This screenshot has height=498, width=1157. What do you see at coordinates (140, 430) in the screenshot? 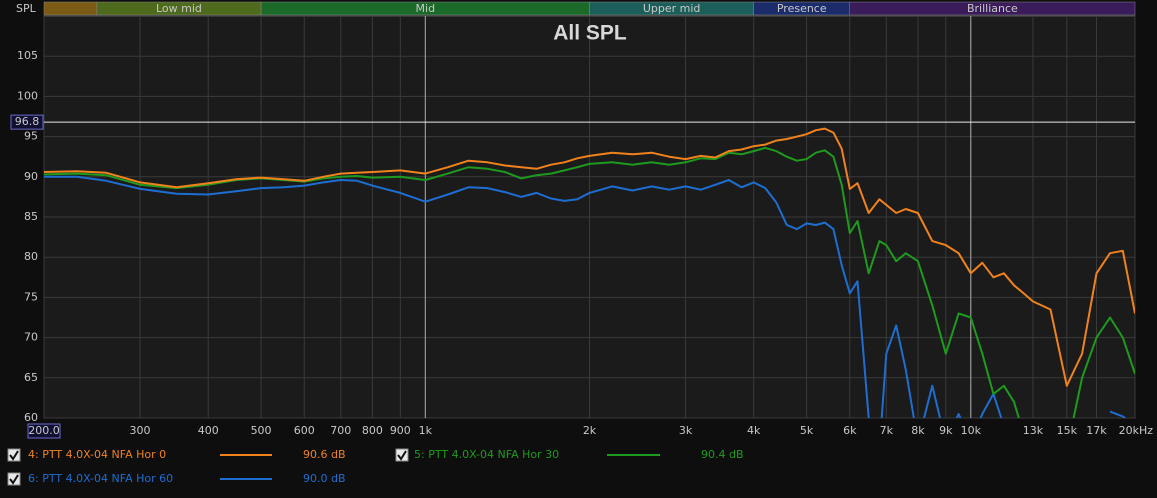
I see `x-tick-label: 300` at bounding box center [140, 430].